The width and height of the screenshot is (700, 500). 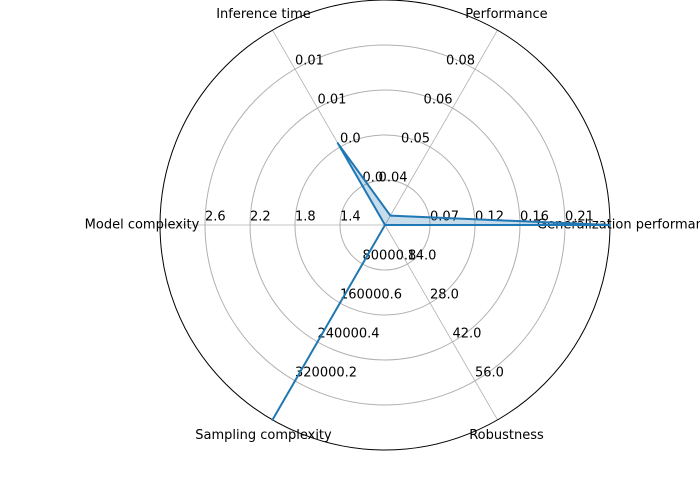 I want to click on r-tick-label: 80000.8, so click(x=390, y=255).